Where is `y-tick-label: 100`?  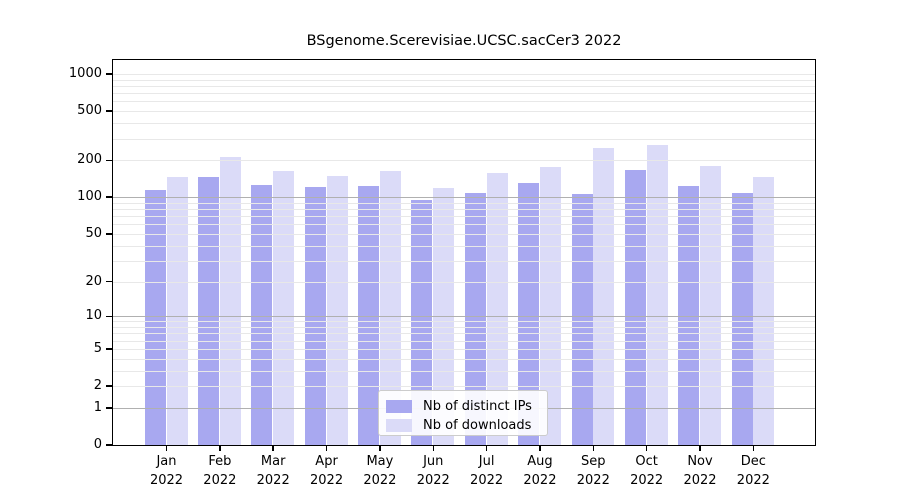 y-tick-label: 100 is located at coordinates (89, 197).